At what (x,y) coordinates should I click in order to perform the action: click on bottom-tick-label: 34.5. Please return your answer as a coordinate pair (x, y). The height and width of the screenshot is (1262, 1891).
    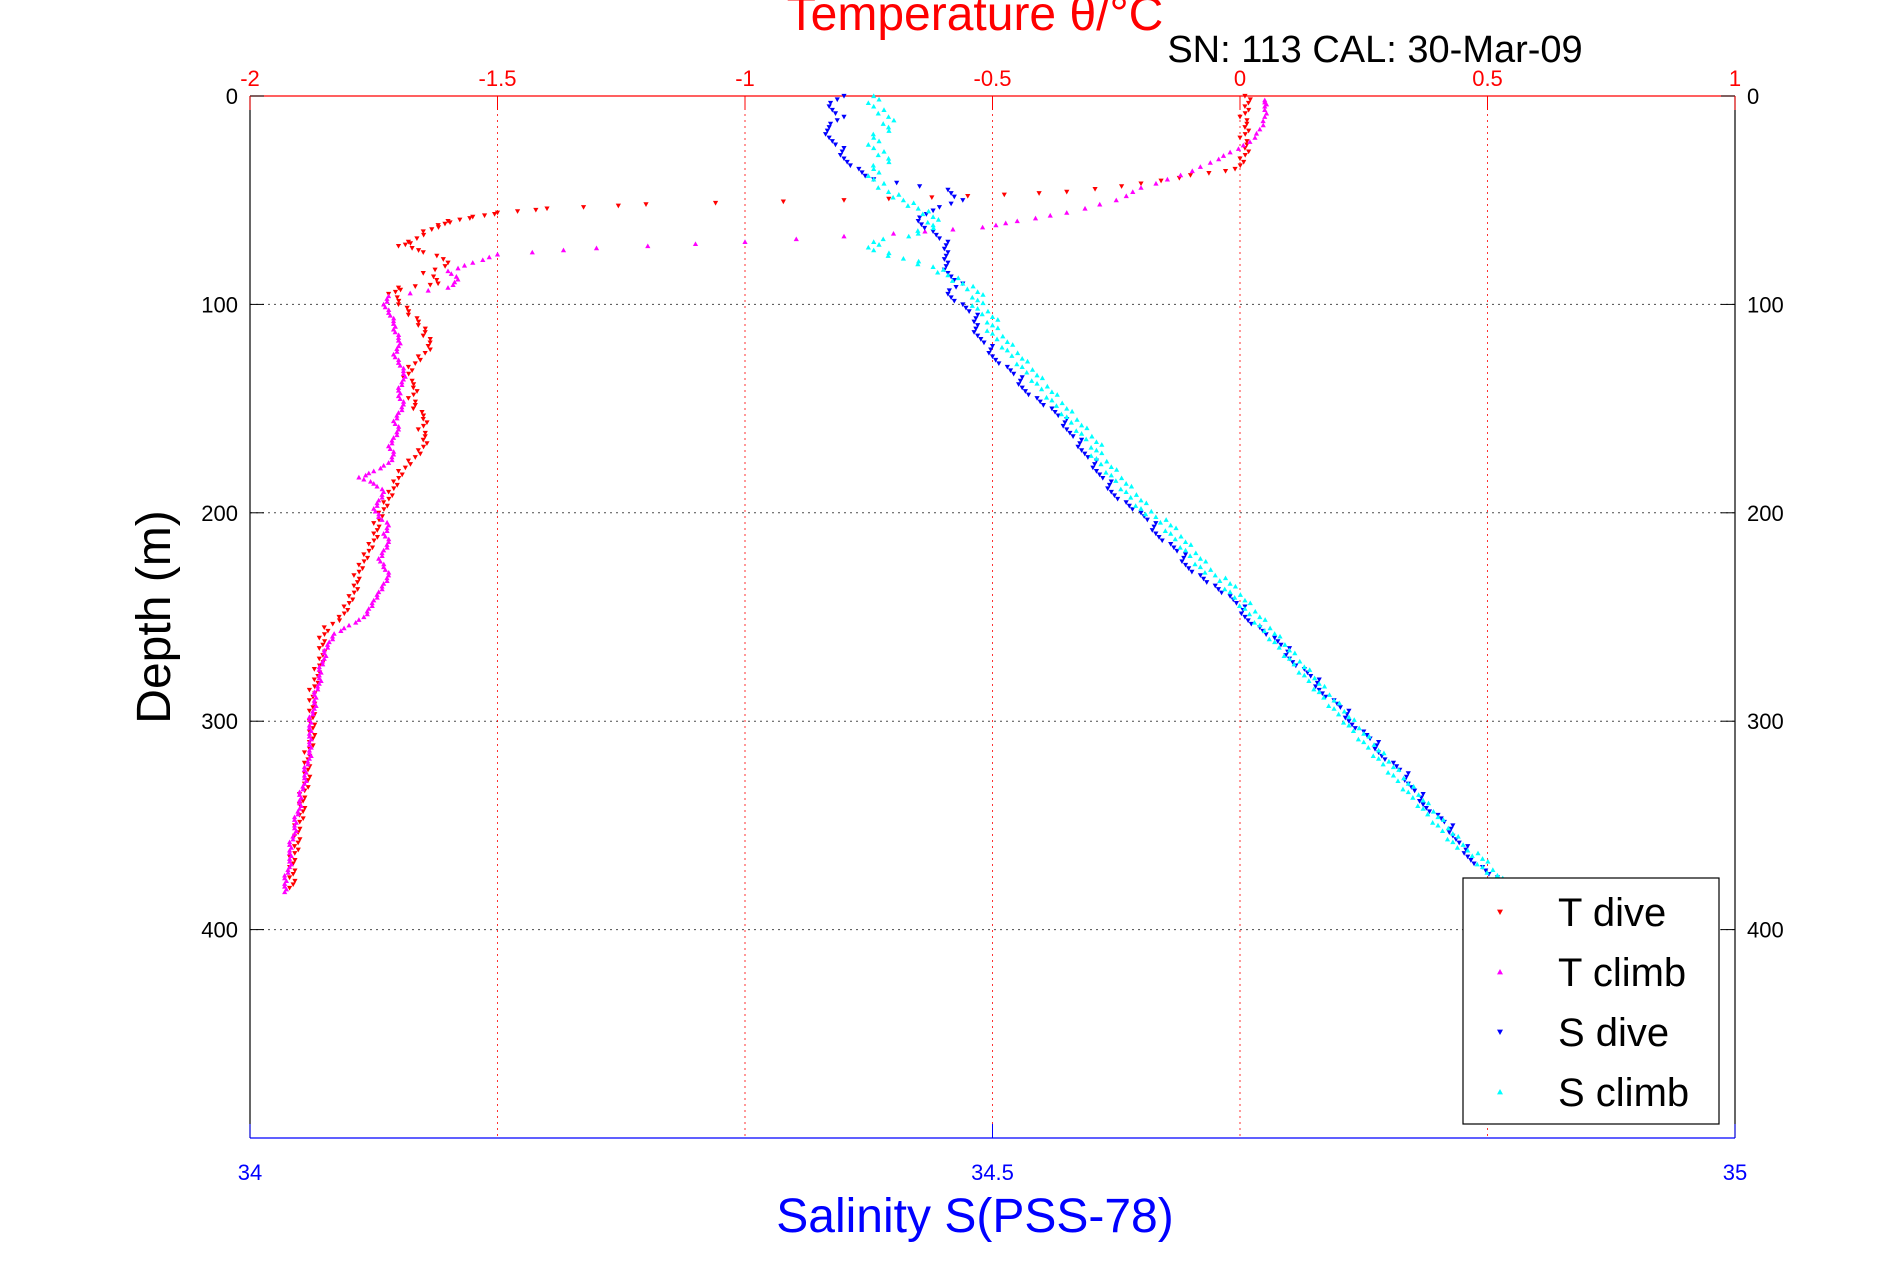
    Looking at the image, I should click on (992, 1172).